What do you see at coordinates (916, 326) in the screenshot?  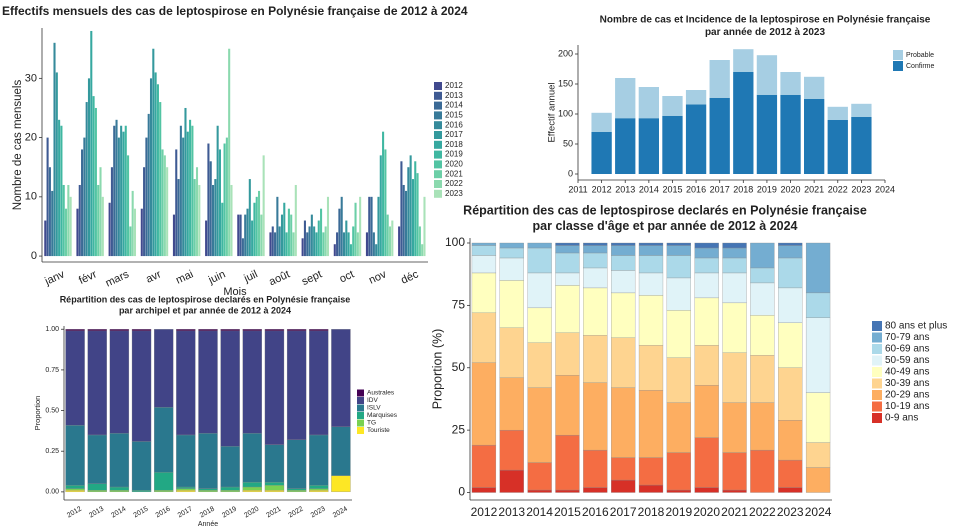 I see `legend-label: 80 ans et plus` at bounding box center [916, 326].